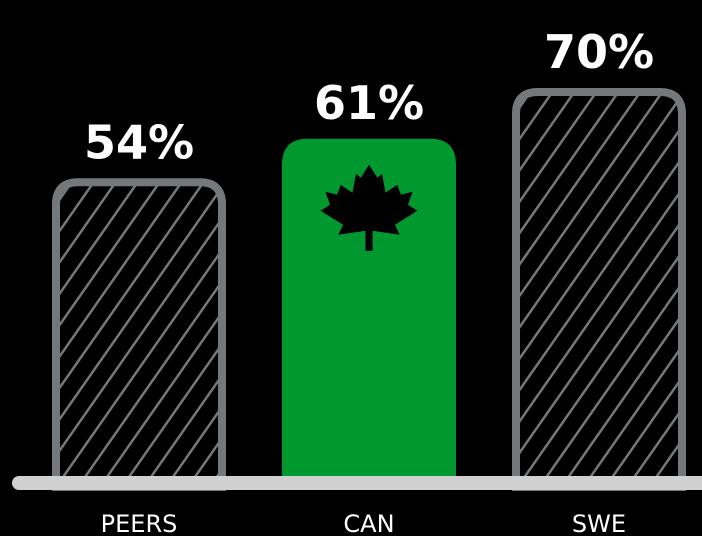 The height and width of the screenshot is (536, 702). Describe the element at coordinates (357, 483) in the screenshot. I see `baseline` at that location.